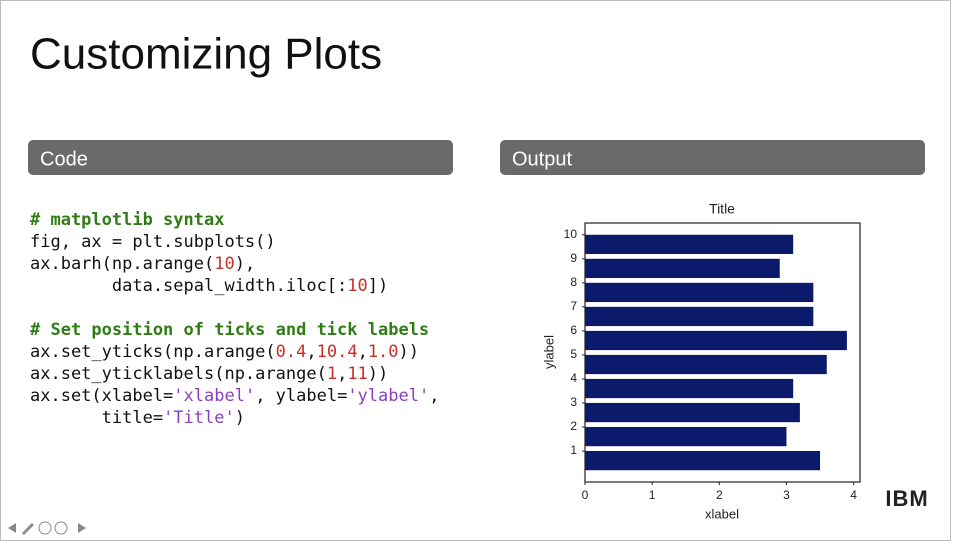  Describe the element at coordinates (28, 529) in the screenshot. I see `nav-pen` at that location.